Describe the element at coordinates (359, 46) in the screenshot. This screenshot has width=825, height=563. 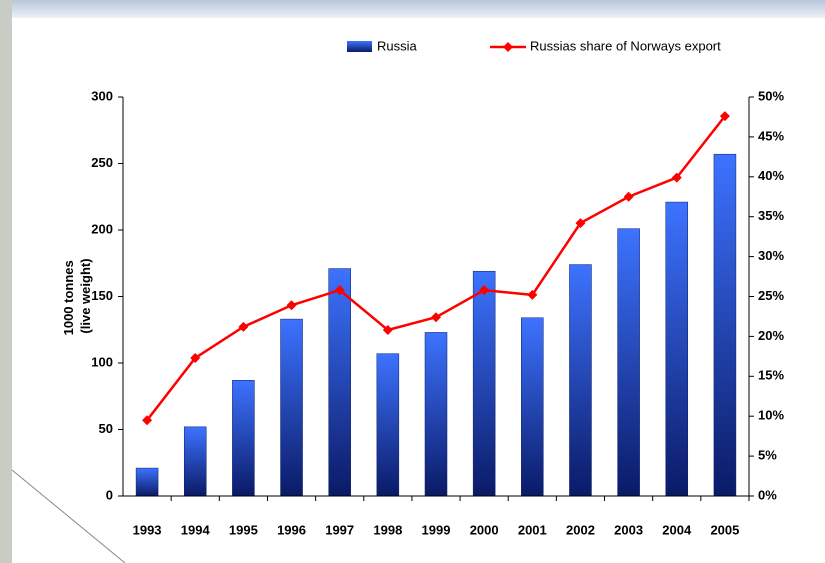
I see `legend-swatch` at that location.